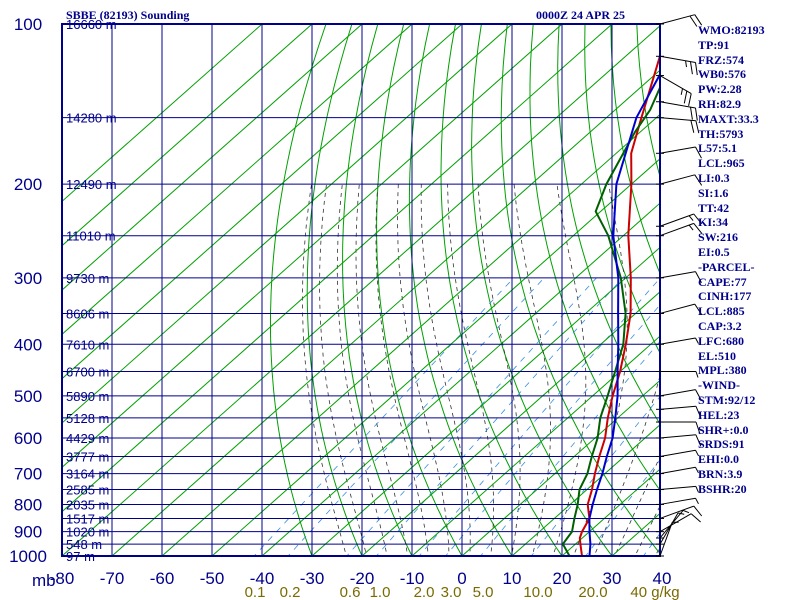 The width and height of the screenshot is (800, 600). What do you see at coordinates (87, 490) in the screenshot?
I see `height-label: 2585 m` at bounding box center [87, 490].